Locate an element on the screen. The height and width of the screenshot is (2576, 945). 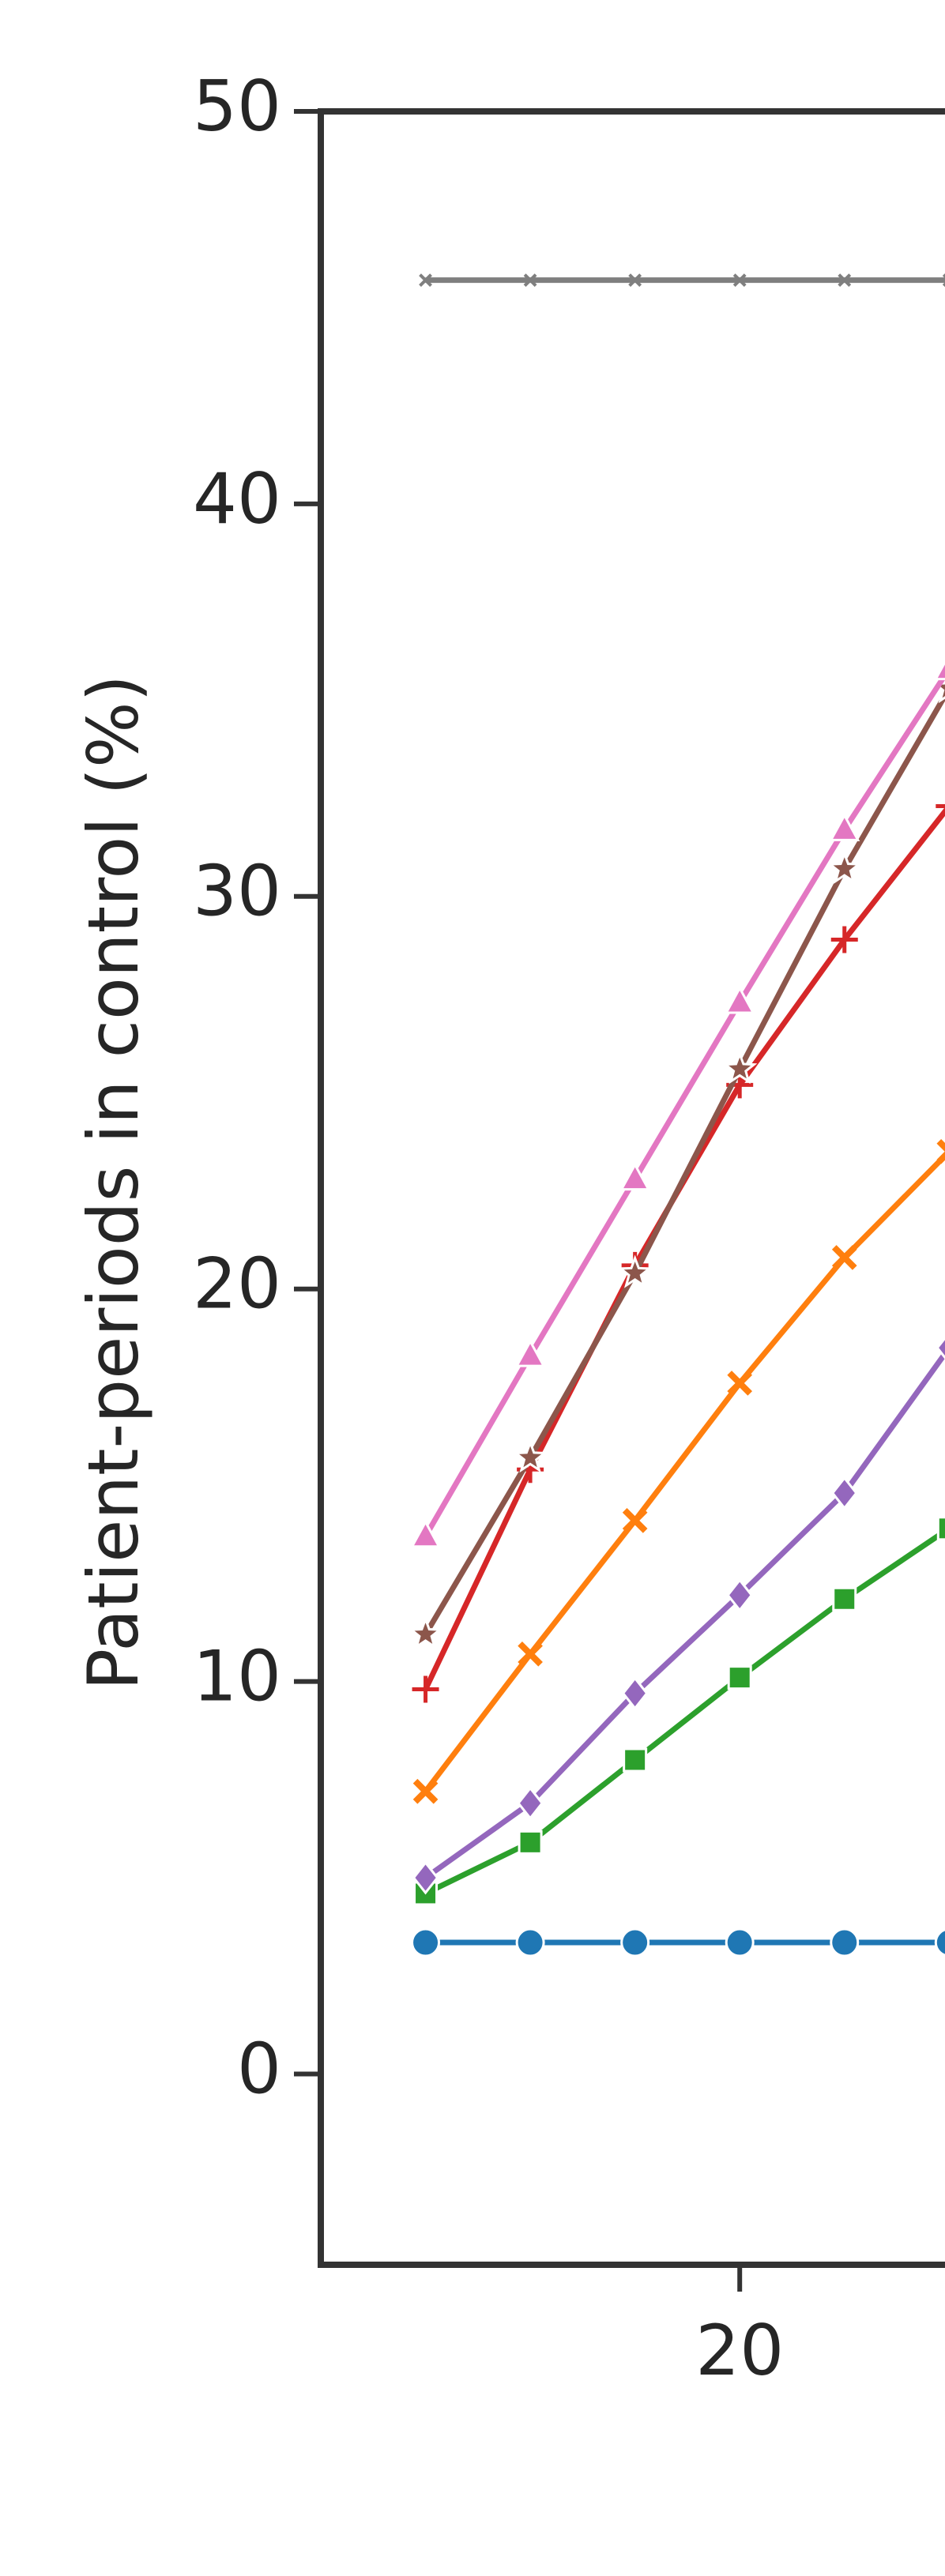
y-tick-label: 0 is located at coordinates (259, 2069).